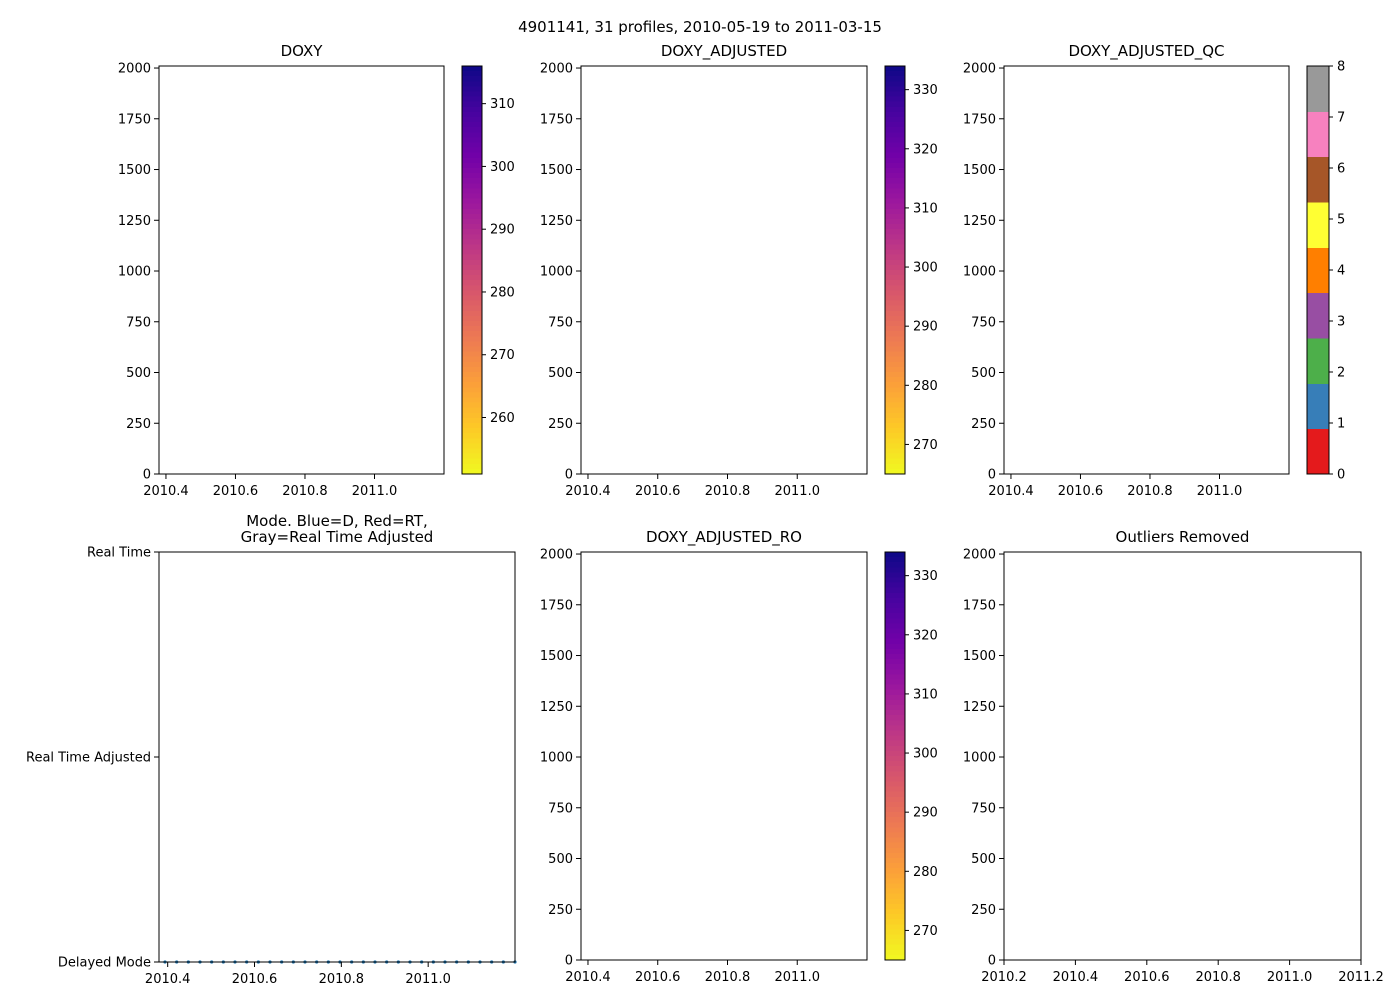 This screenshot has height=1000, width=1400. I want to click on x-tick-label: 2010.8, so click(305, 491).